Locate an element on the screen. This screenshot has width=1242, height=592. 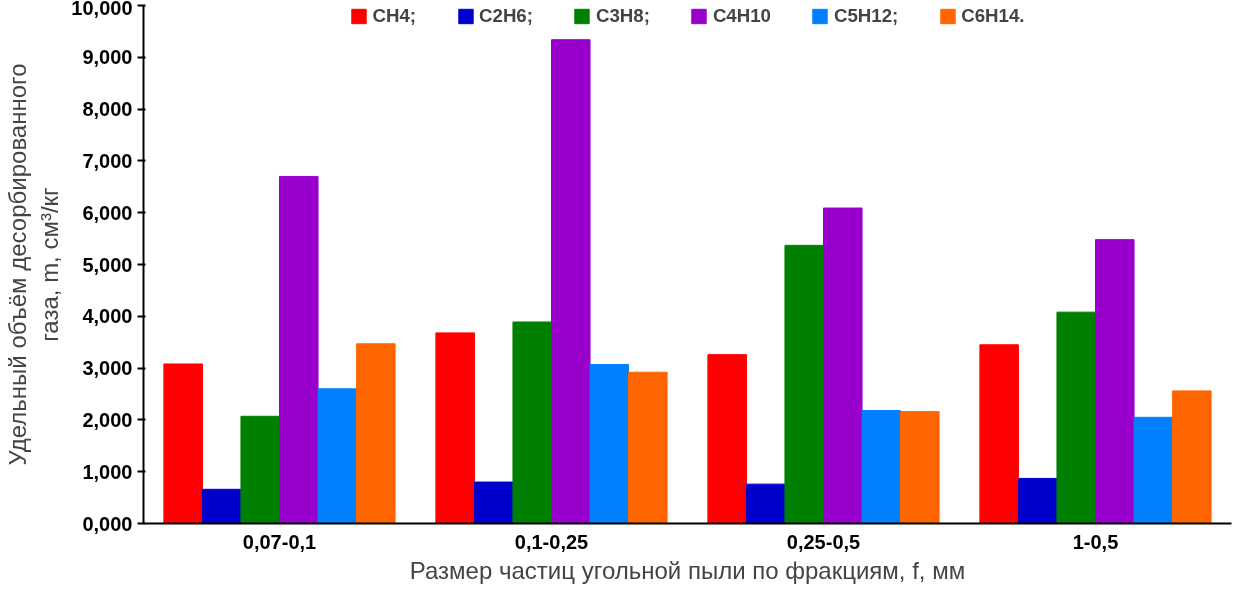
legend-label: CH4; is located at coordinates (394, 16).